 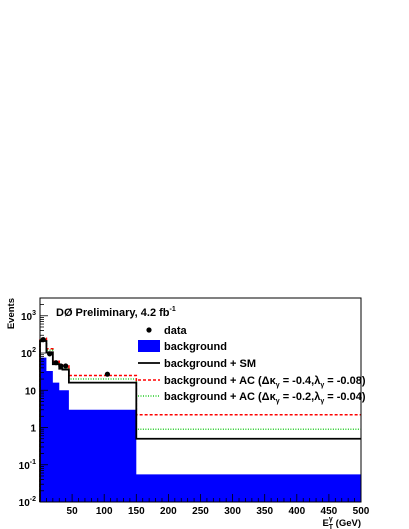 What do you see at coordinates (136, 511) in the screenshot?
I see `x-tick-label: 150` at bounding box center [136, 511].